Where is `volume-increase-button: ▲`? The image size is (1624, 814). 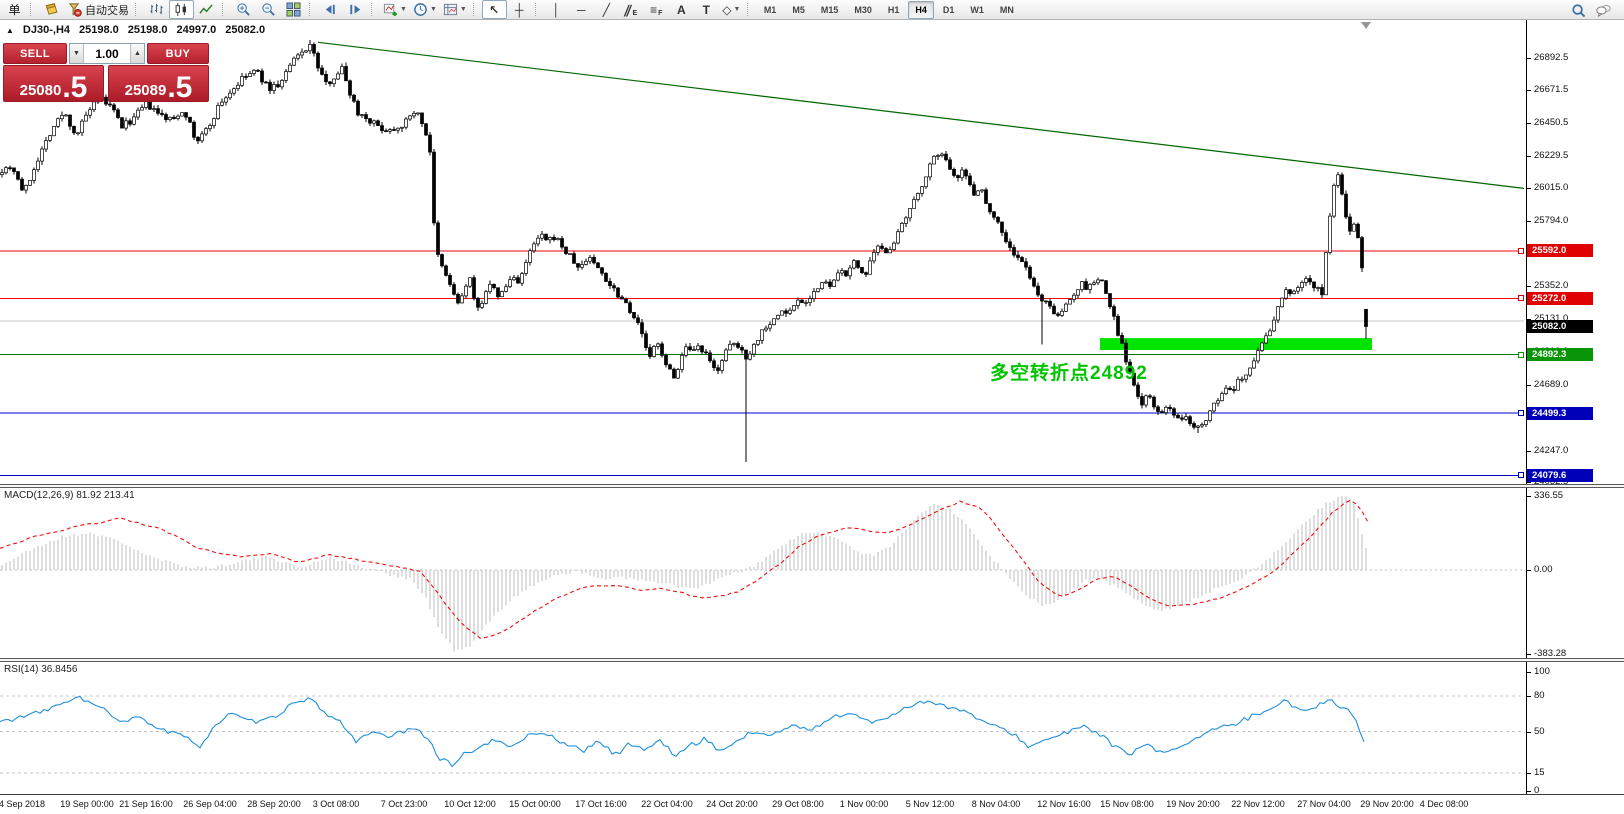
volume-increase-button: ▲ is located at coordinates (137, 53).